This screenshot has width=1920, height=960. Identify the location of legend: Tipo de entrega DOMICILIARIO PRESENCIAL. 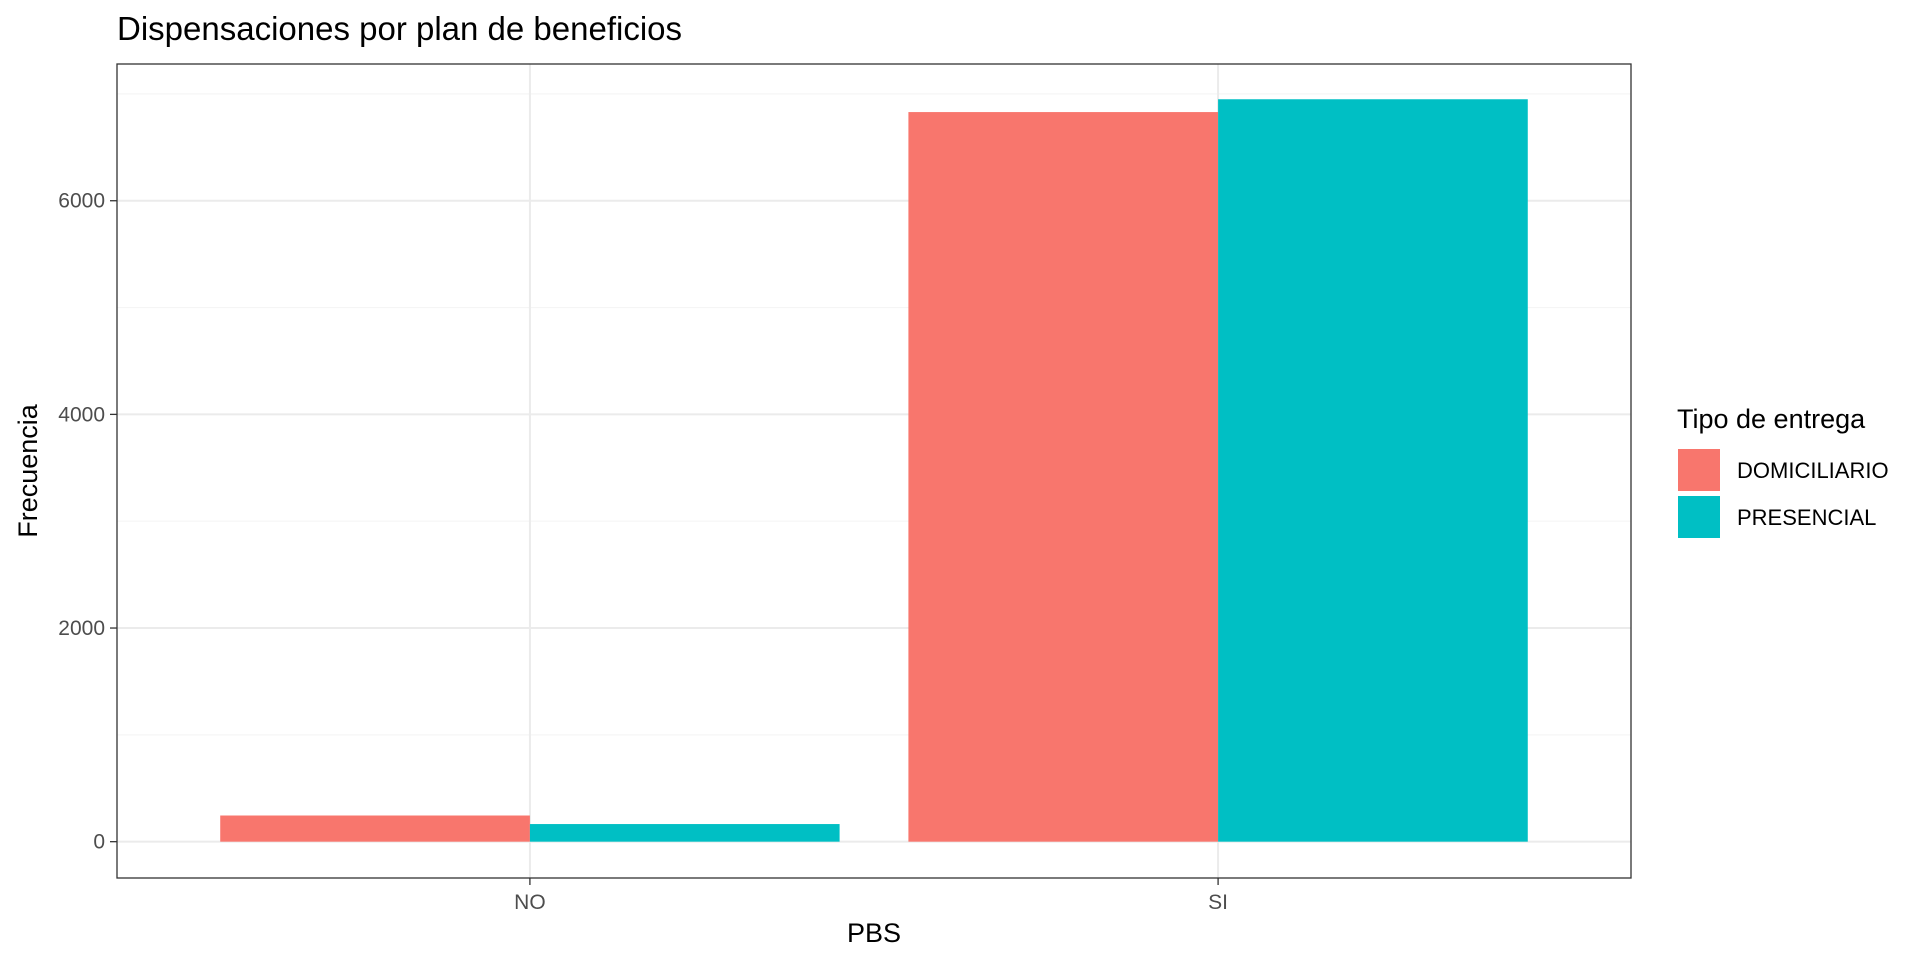
(1783, 471).